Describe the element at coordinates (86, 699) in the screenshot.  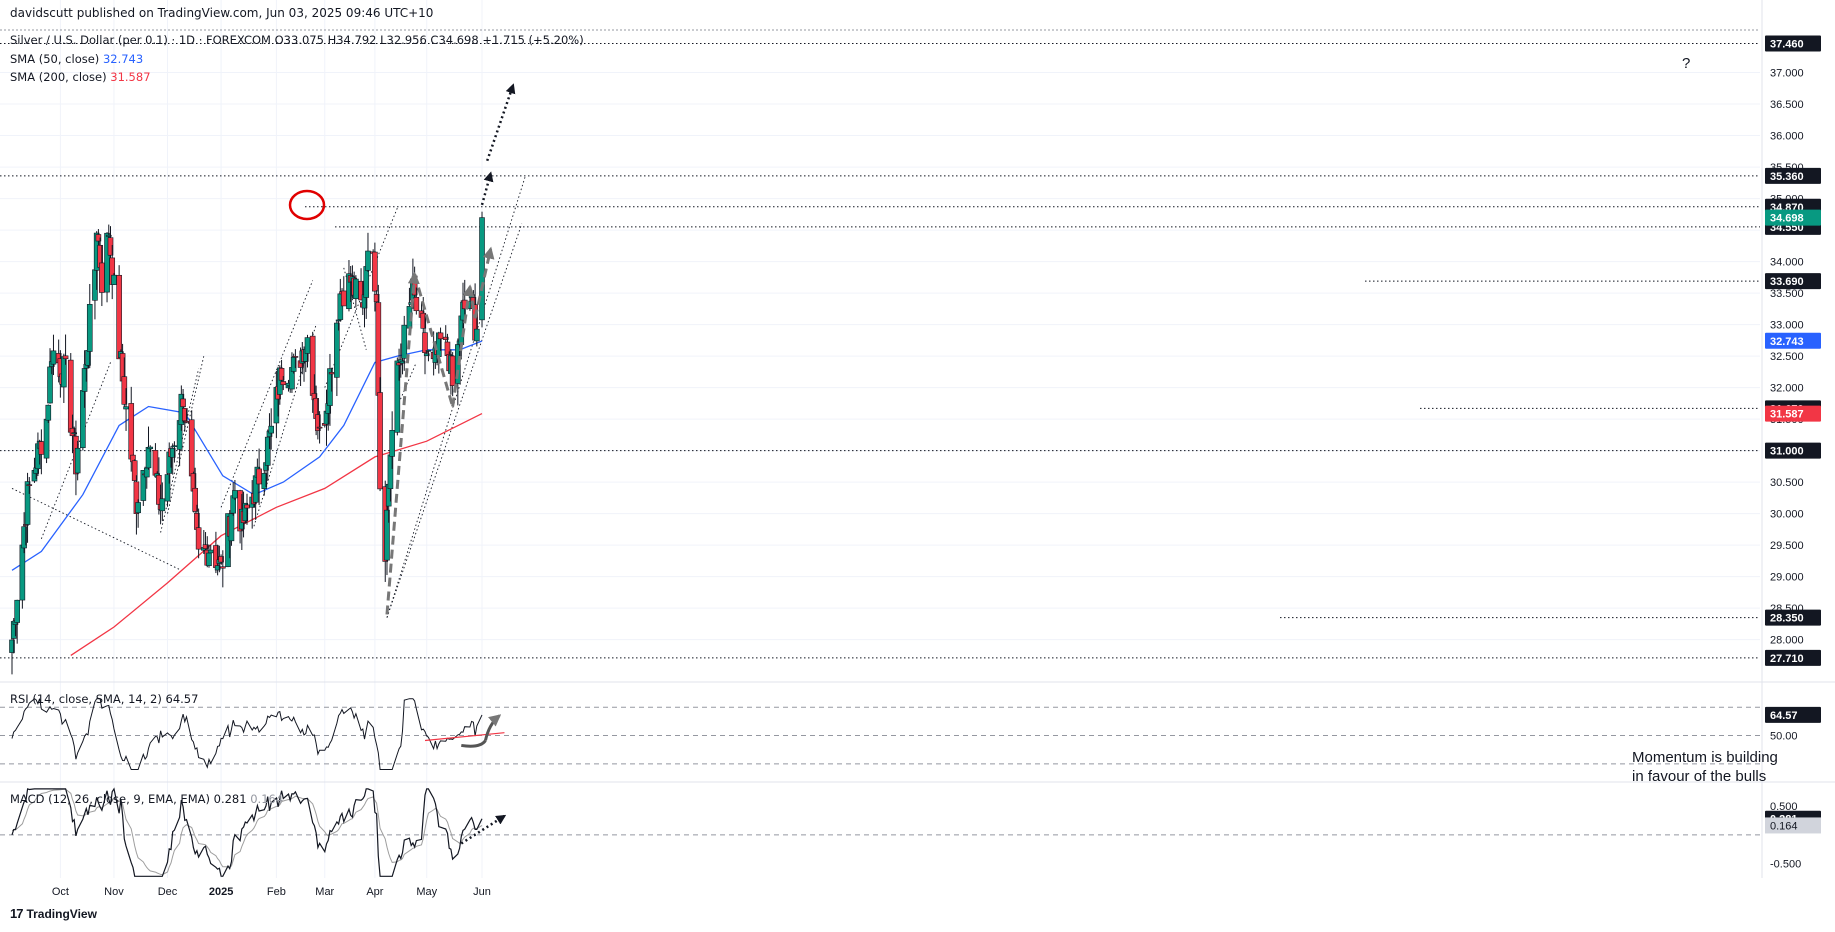
I see `rsi-legend-label: RSI (14, close, SMA, 14, 2)` at that location.